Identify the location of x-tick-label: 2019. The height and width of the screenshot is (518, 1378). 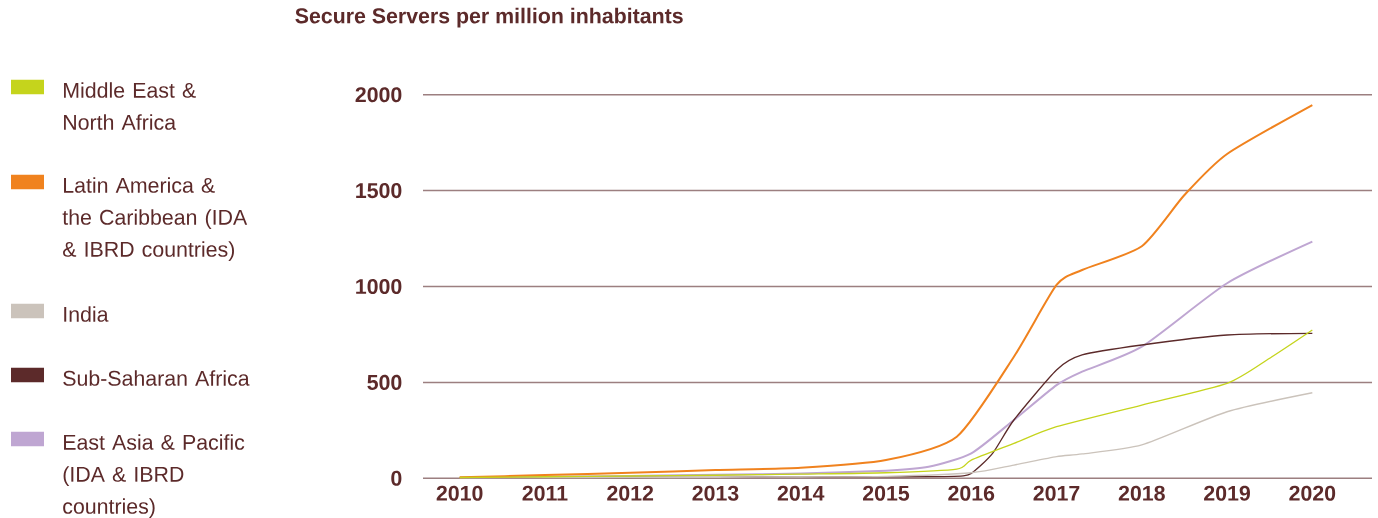
(1227, 493).